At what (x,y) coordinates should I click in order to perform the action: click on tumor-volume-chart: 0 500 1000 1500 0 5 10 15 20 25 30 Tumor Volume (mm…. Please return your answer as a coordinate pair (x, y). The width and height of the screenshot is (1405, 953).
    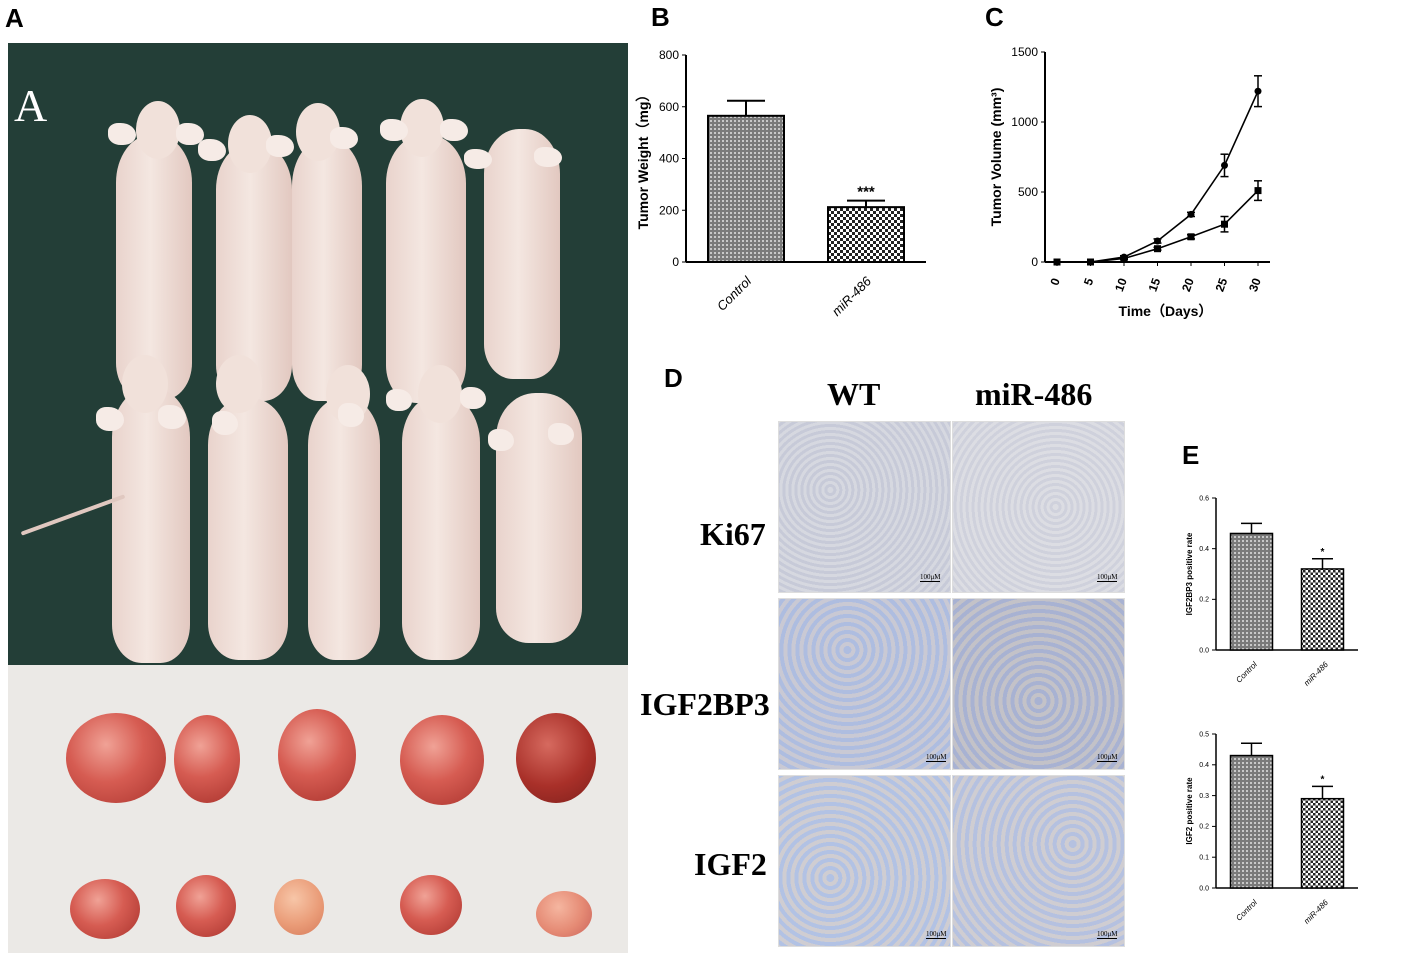
    Looking at the image, I should click on (1129, 182).